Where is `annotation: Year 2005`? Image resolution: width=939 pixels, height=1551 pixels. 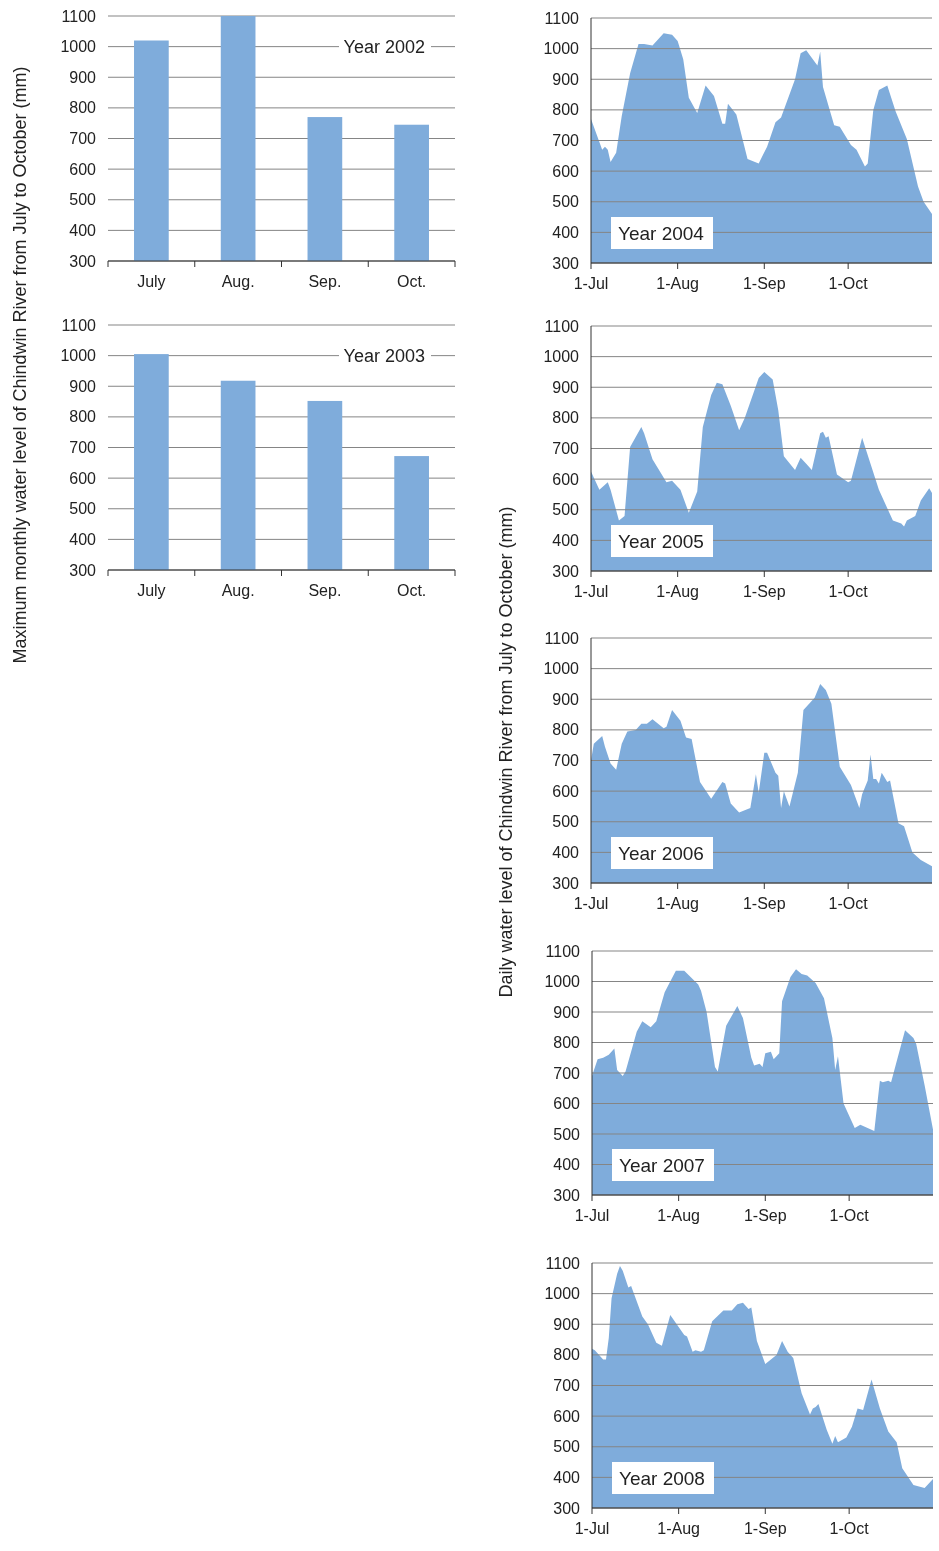 annotation: Year 2005 is located at coordinates (661, 541).